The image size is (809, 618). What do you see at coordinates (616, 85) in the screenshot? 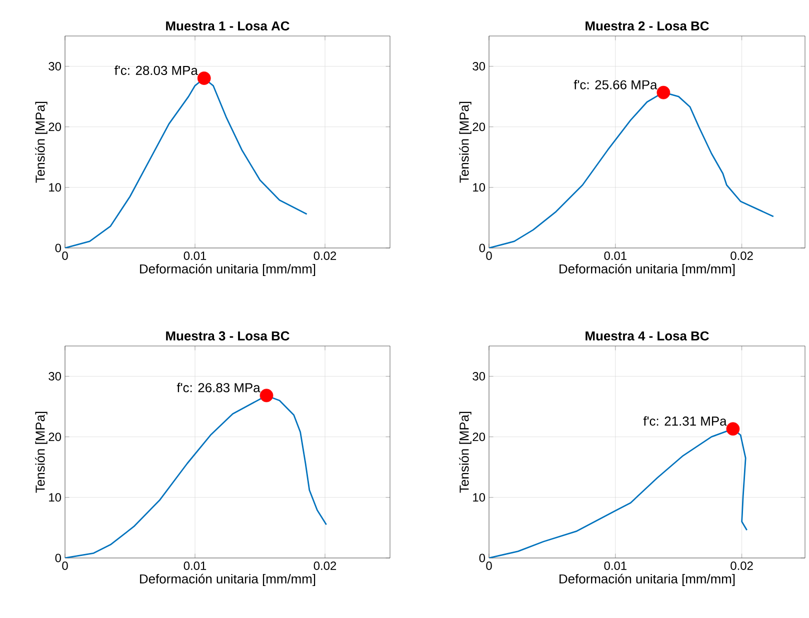
I see `annotation: f'c: 25.66 MPa` at bounding box center [616, 85].